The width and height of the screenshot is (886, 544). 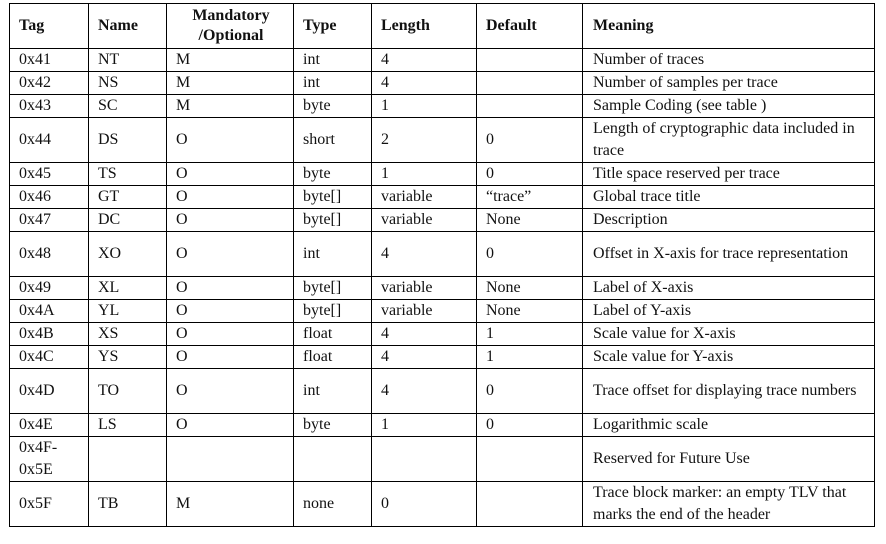 I want to click on cell-tag: 0x4E, so click(x=49, y=425).